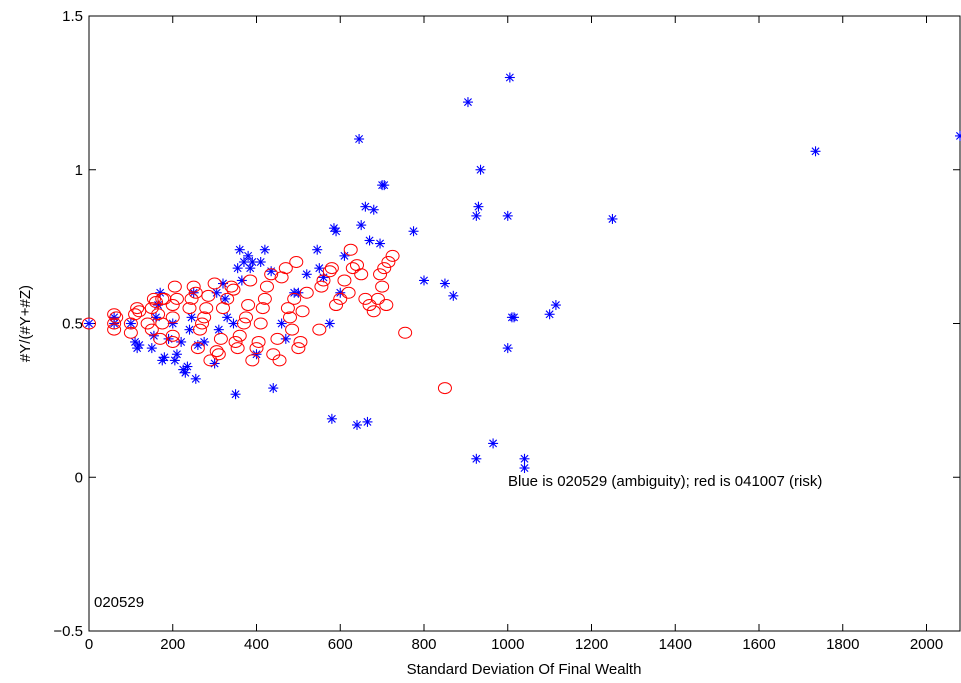 The height and width of the screenshot is (683, 961). I want to click on x-axis-label: Standard Deviation Of Final Wealth, so click(524, 669).